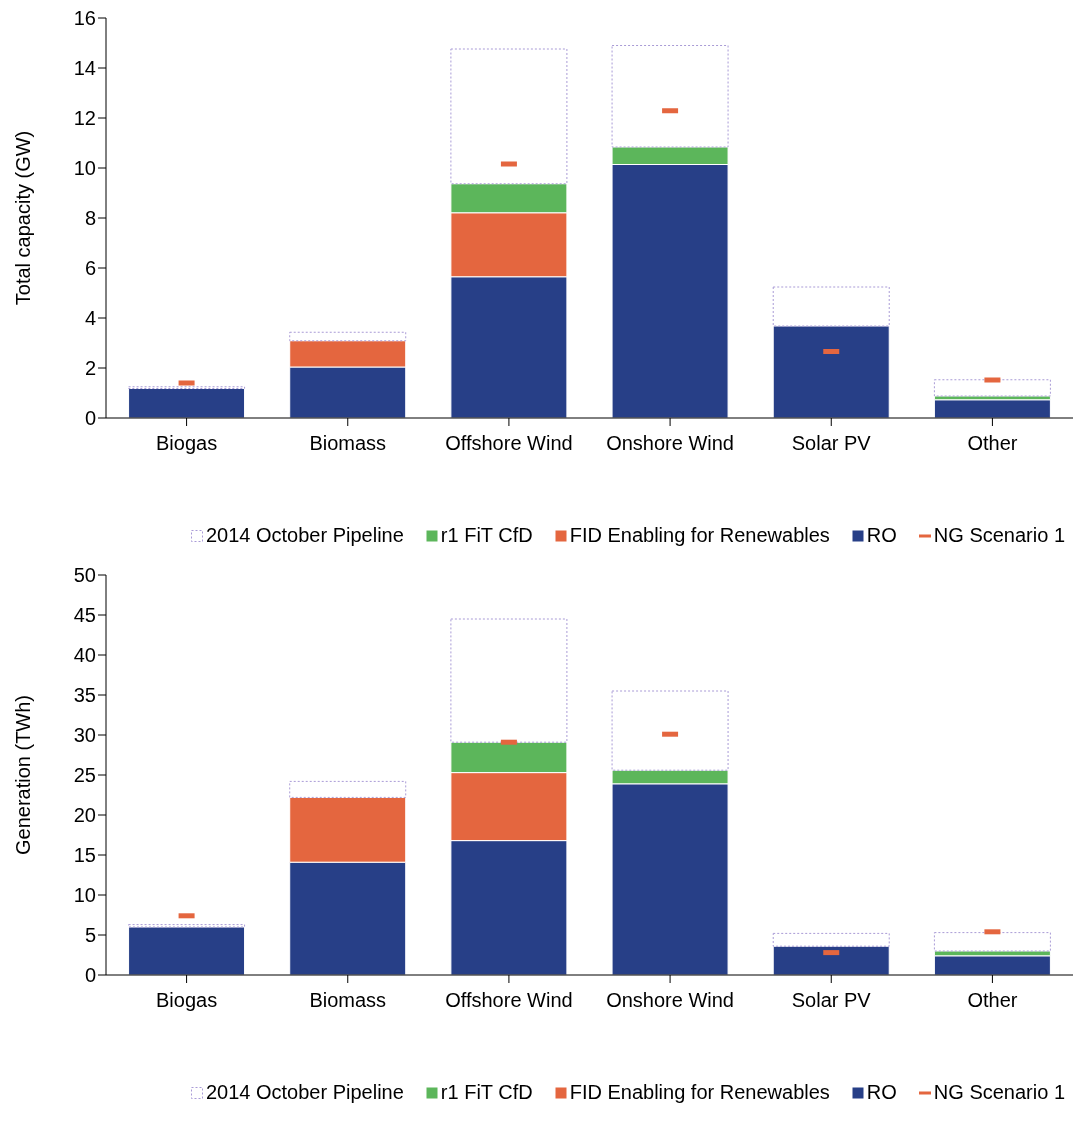 The width and height of the screenshot is (1081, 1137). Describe the element at coordinates (84, 615) in the screenshot. I see `y-tick-label: 45` at that location.